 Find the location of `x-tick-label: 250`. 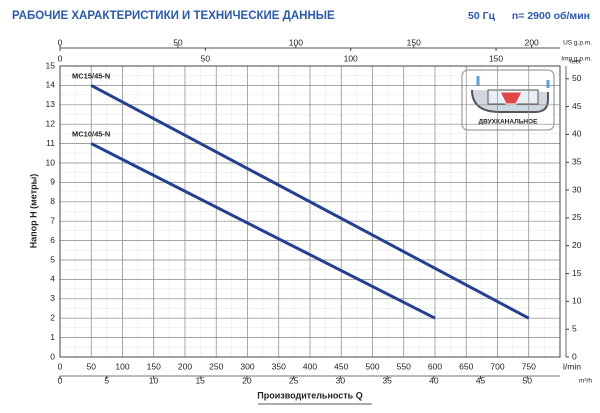

x-tick-label: 250 is located at coordinates (216, 366).